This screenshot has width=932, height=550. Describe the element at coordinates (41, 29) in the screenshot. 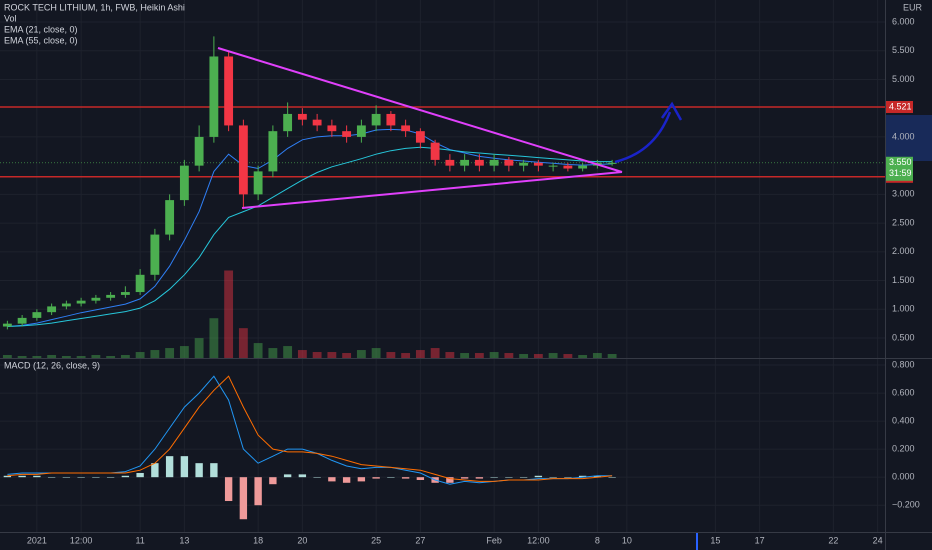

I see `legend-ema: EMA (21, close, 0)` at that location.